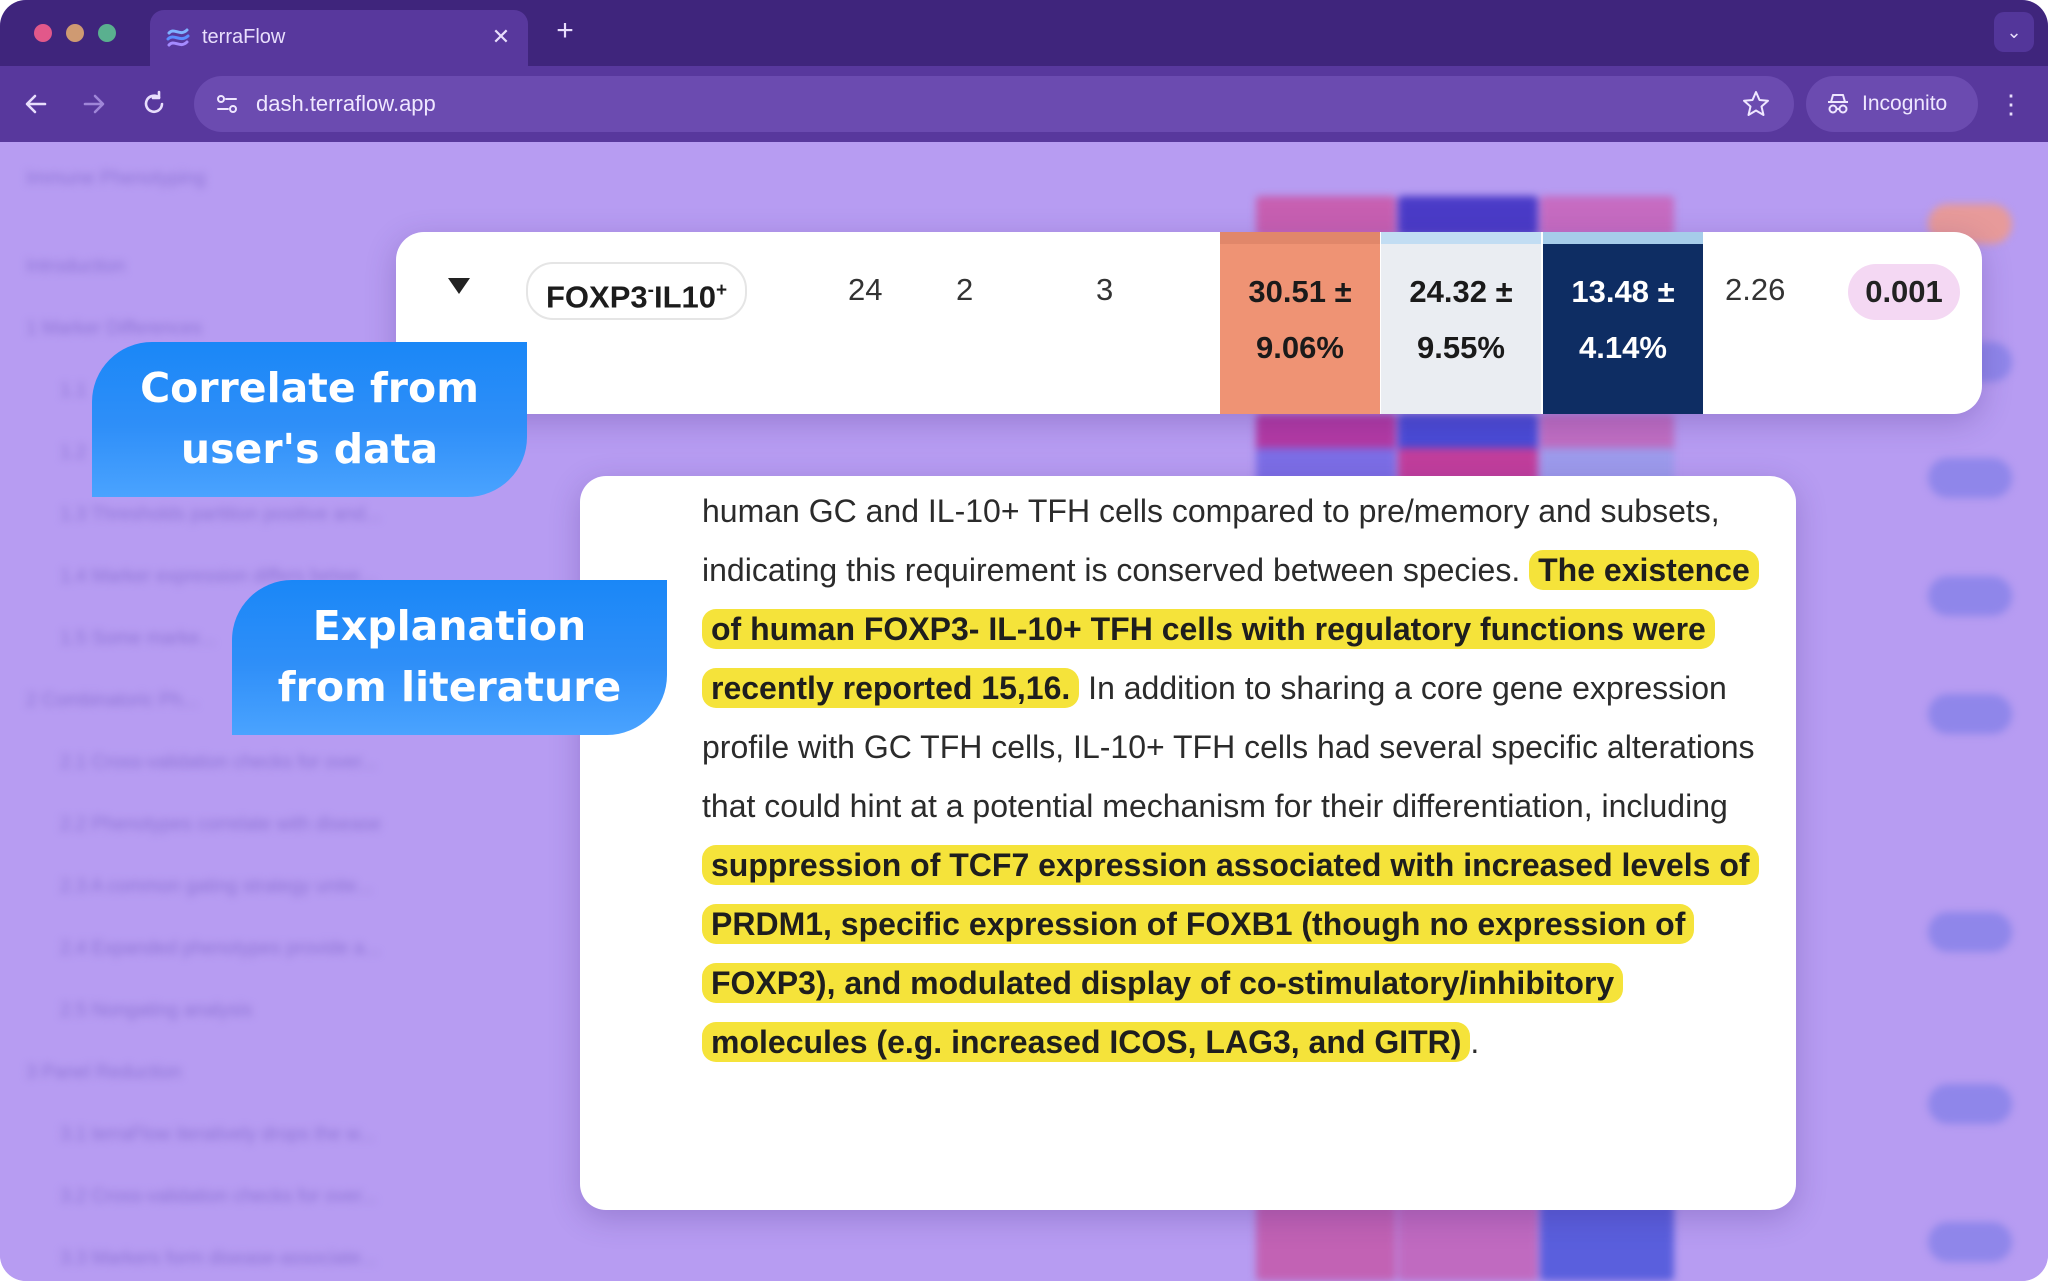 The height and width of the screenshot is (1281, 2048). What do you see at coordinates (114, 328) in the screenshot?
I see `toc-item: 1 Marker Differences` at bounding box center [114, 328].